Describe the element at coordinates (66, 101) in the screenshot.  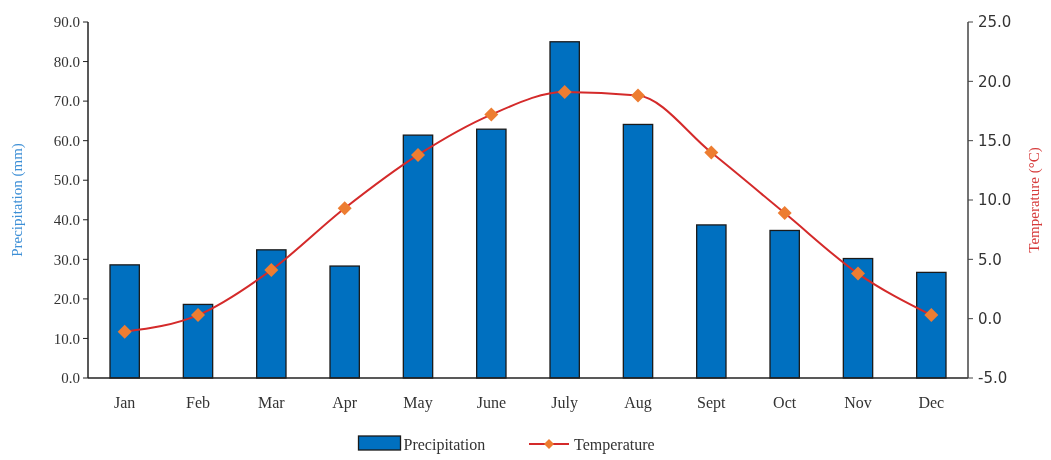
I see `y-tick-label: 70.0` at that location.